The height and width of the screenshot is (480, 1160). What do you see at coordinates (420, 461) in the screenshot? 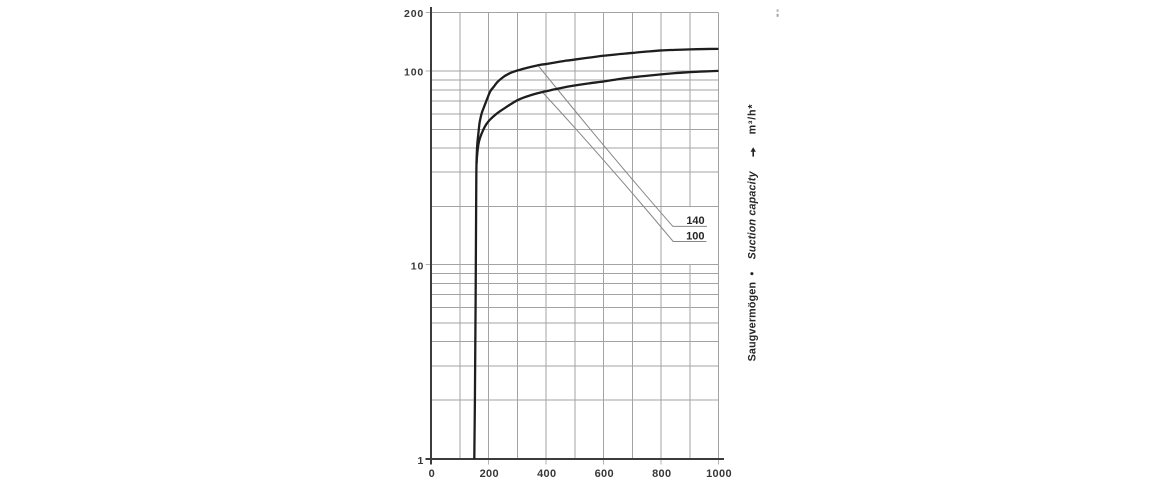
I see `svg-text: 1` at bounding box center [420, 461].